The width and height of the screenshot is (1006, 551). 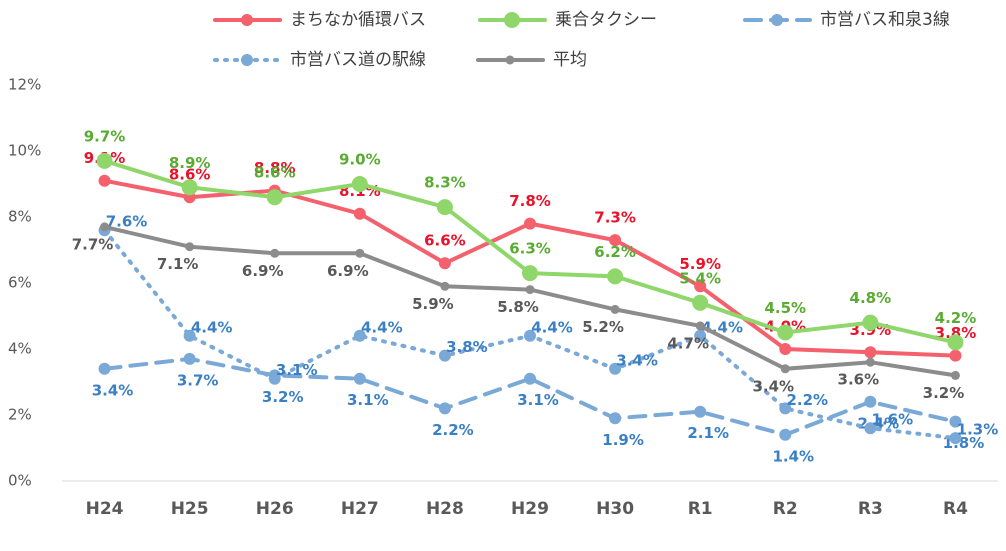 I want to click on x-tick-label: H29, so click(x=530, y=509).